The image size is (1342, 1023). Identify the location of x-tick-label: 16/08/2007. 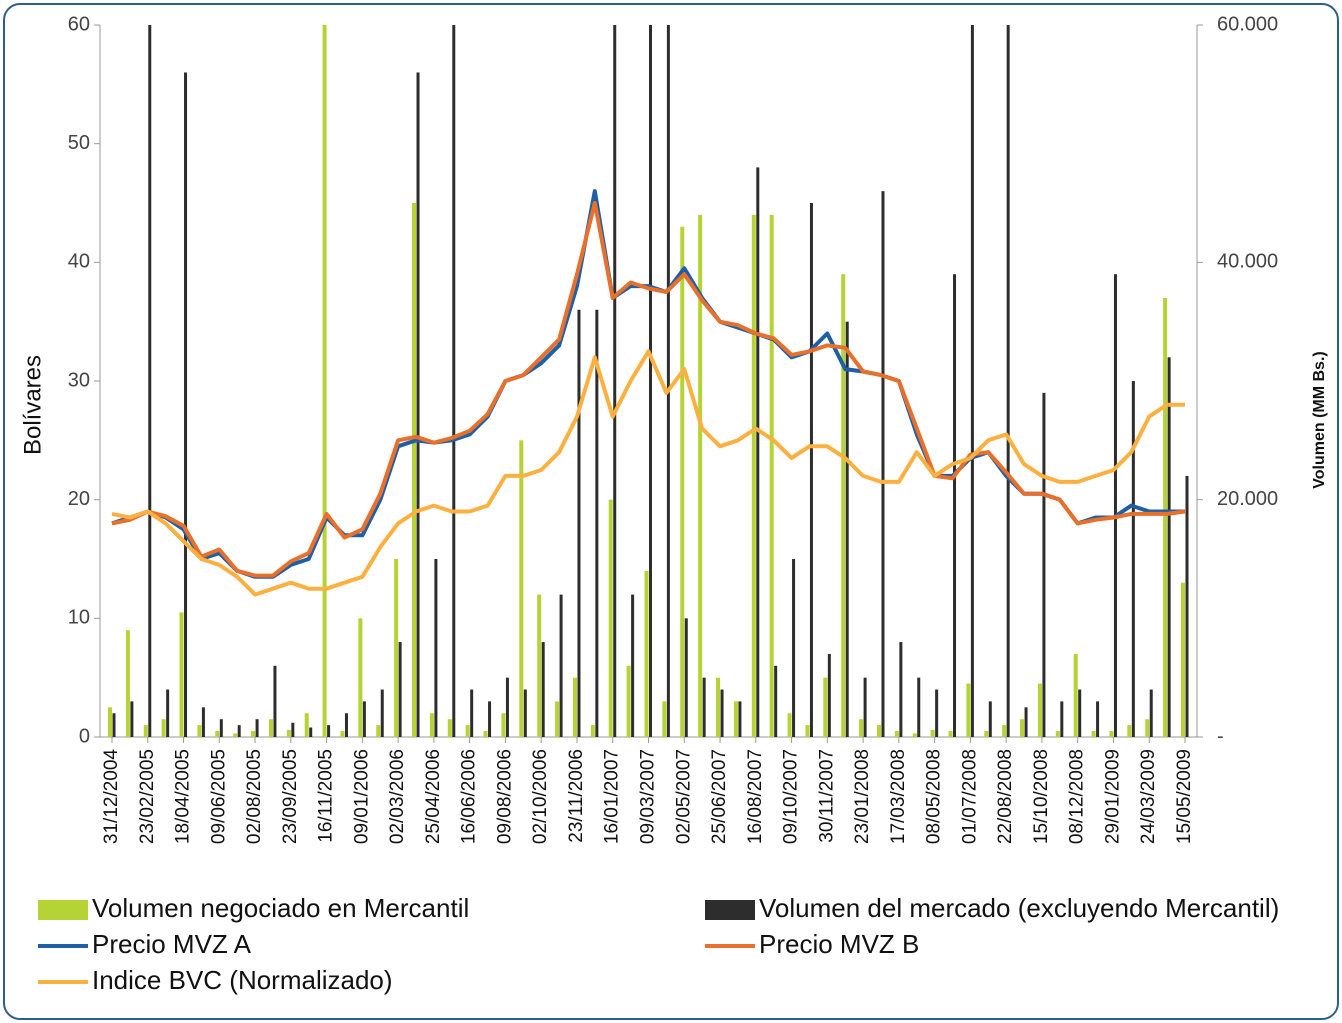
(755, 796).